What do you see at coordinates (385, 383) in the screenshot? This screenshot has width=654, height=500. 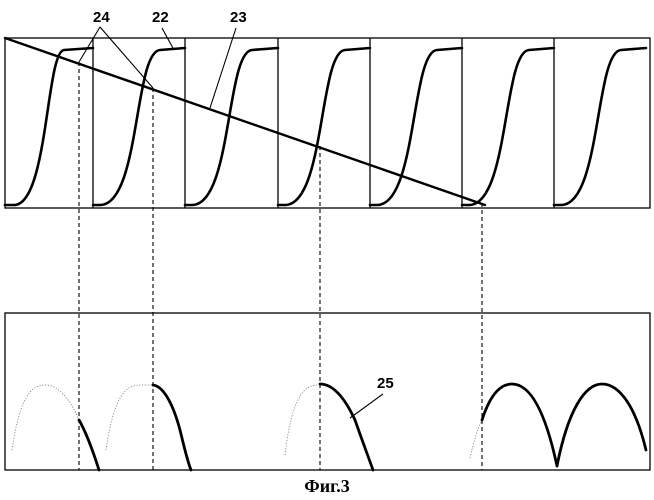 I see `label-25: 25` at bounding box center [385, 383].